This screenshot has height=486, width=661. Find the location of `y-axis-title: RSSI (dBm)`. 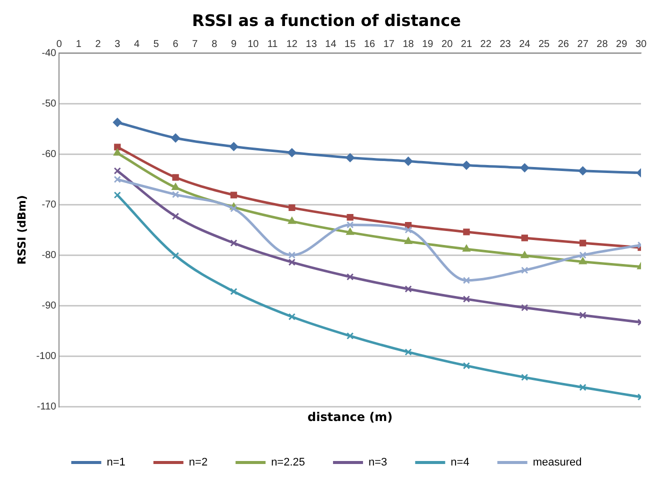

y-axis-title: RSSI (dBm) is located at coordinates (21, 230).